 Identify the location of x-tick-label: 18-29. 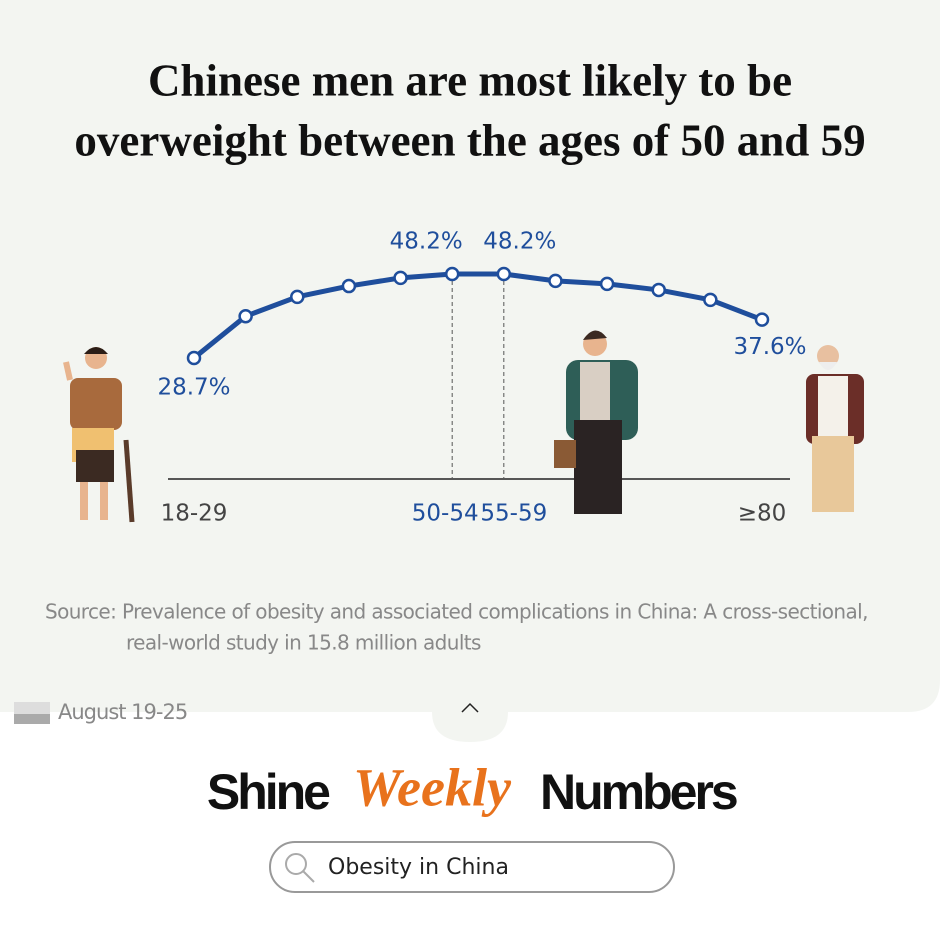
(194, 514).